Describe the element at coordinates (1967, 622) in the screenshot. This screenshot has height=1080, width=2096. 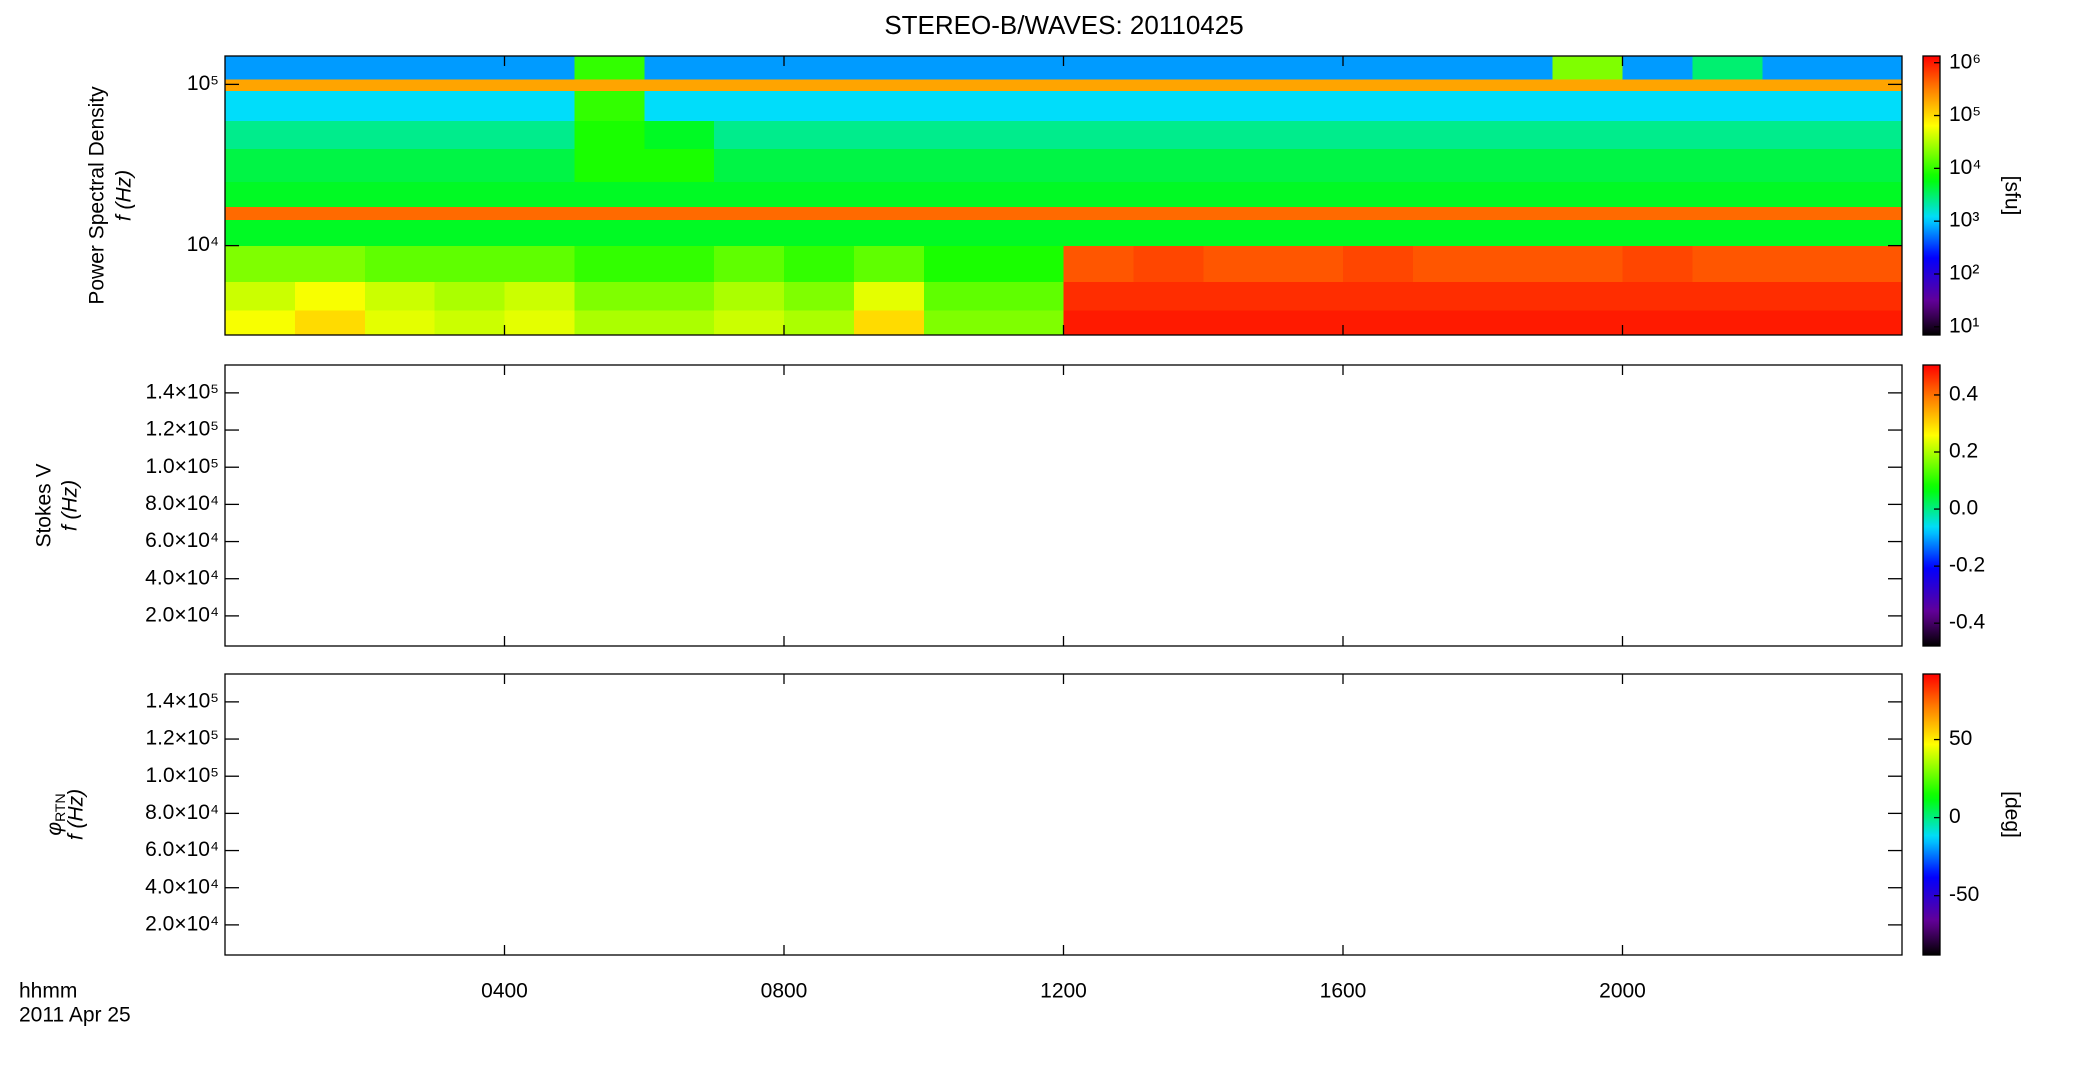
I see `colorbar-tick-label: -0.4` at that location.